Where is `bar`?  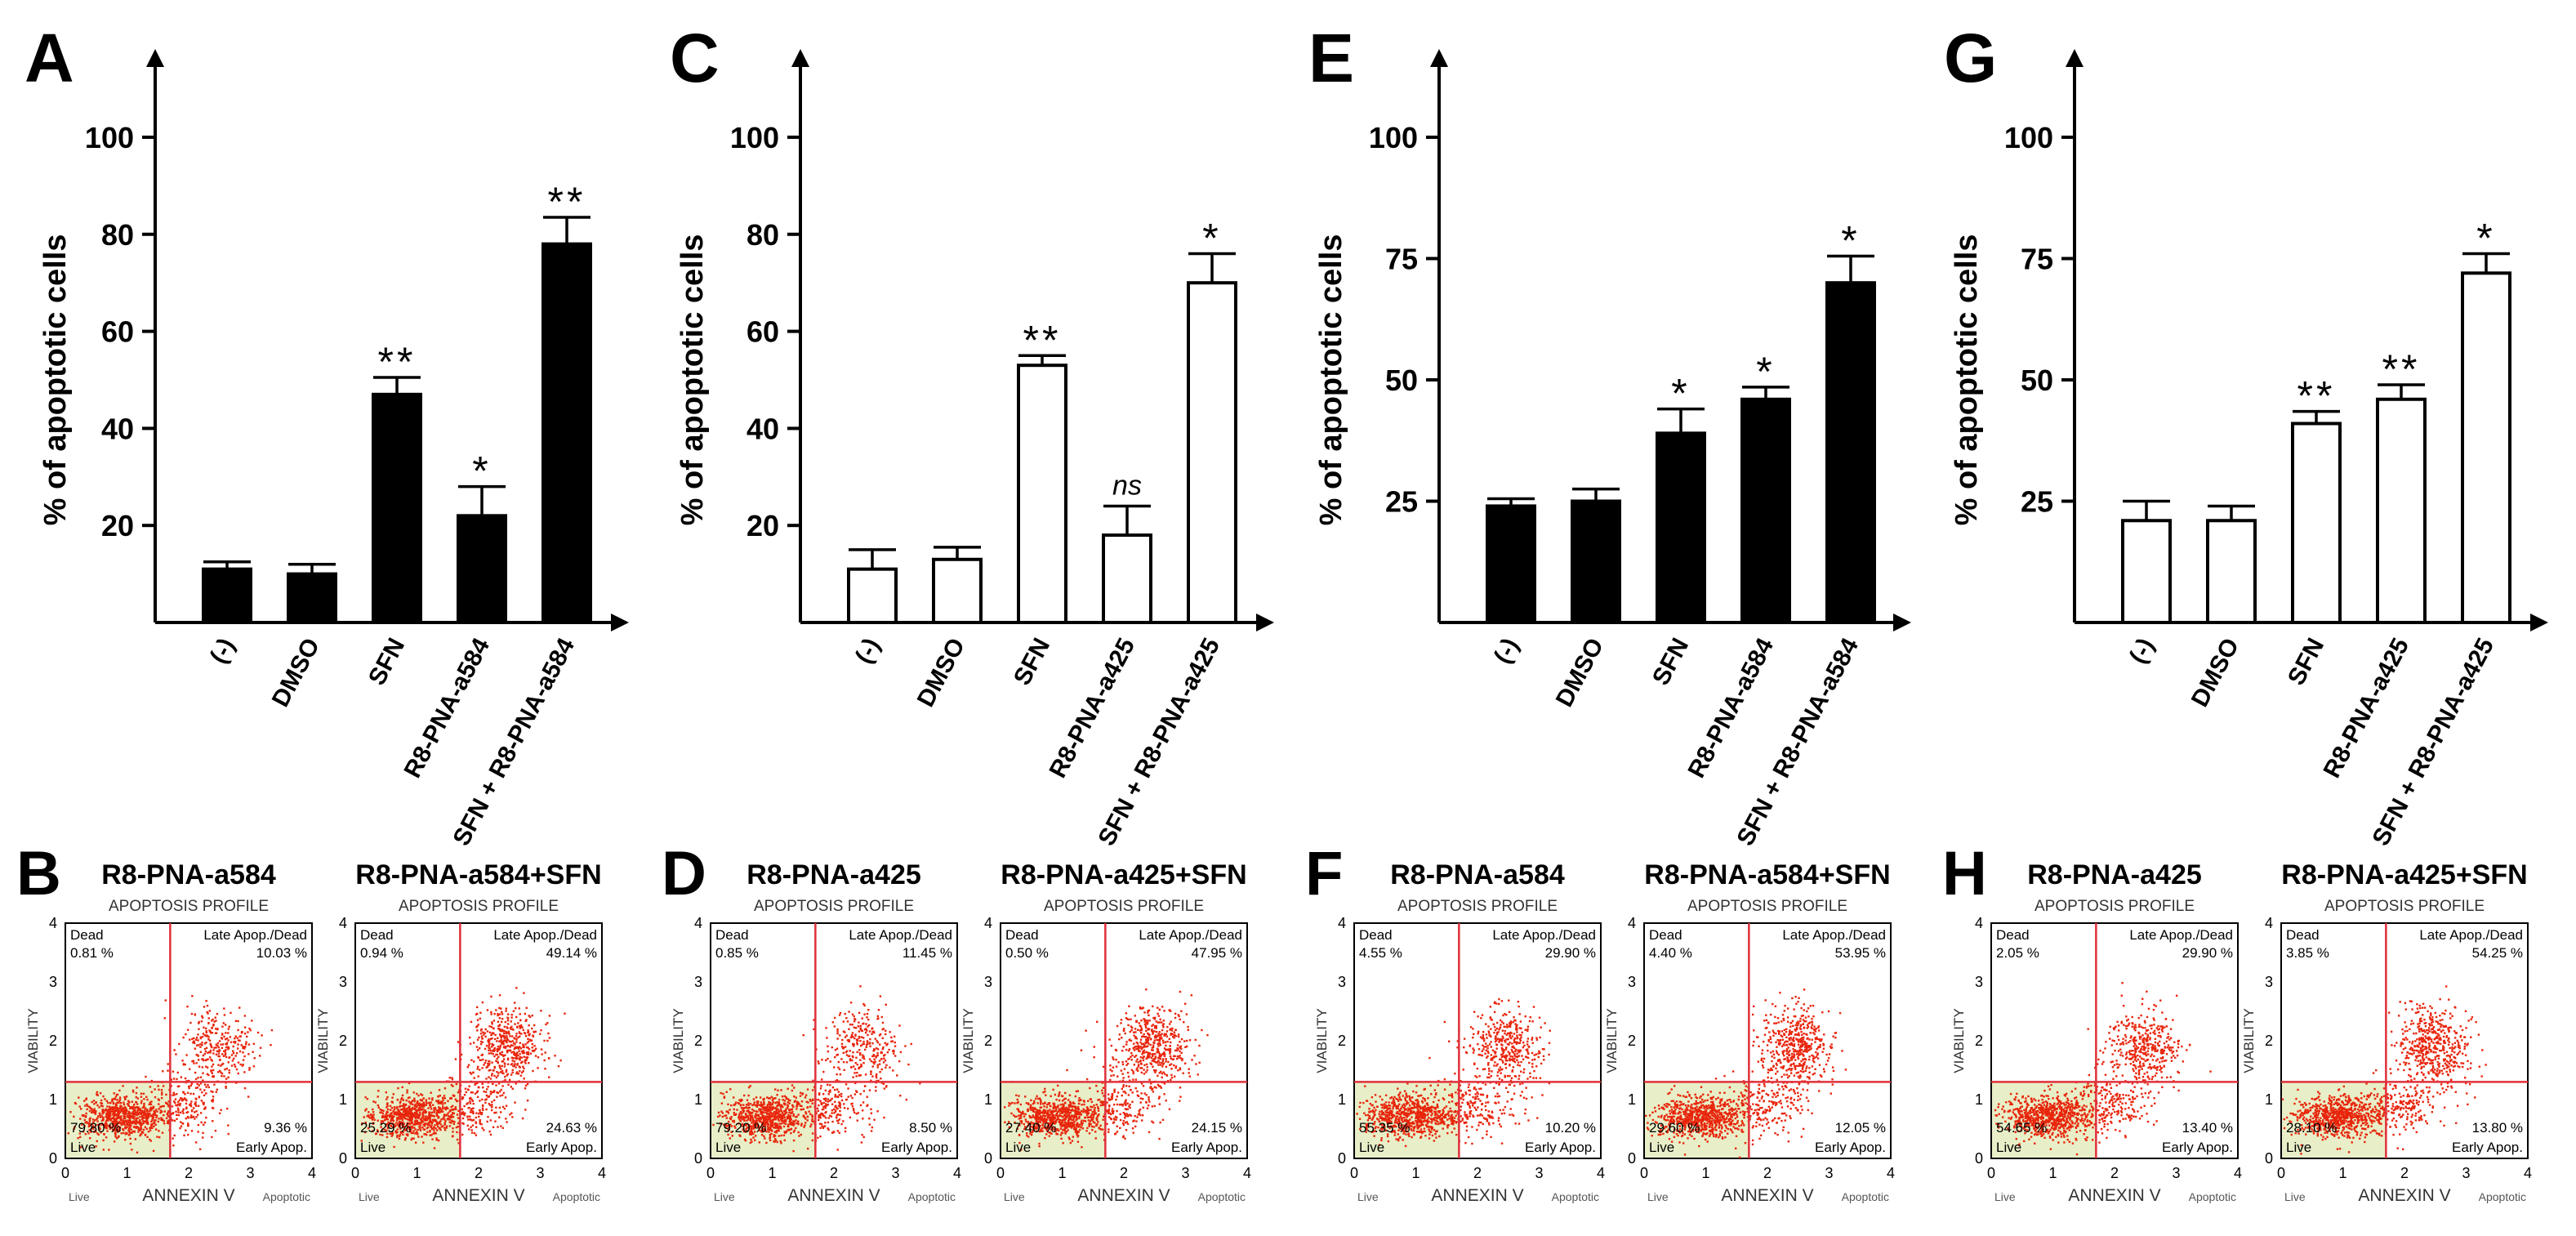
bar is located at coordinates (227, 596).